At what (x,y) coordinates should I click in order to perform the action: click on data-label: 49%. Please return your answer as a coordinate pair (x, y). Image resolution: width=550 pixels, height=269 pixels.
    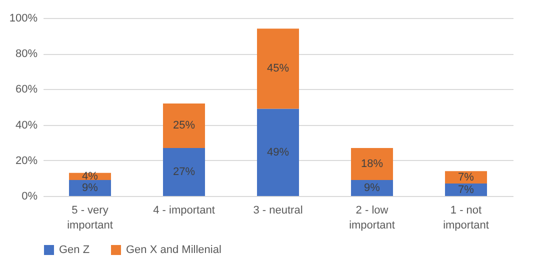
    Looking at the image, I should click on (278, 152).